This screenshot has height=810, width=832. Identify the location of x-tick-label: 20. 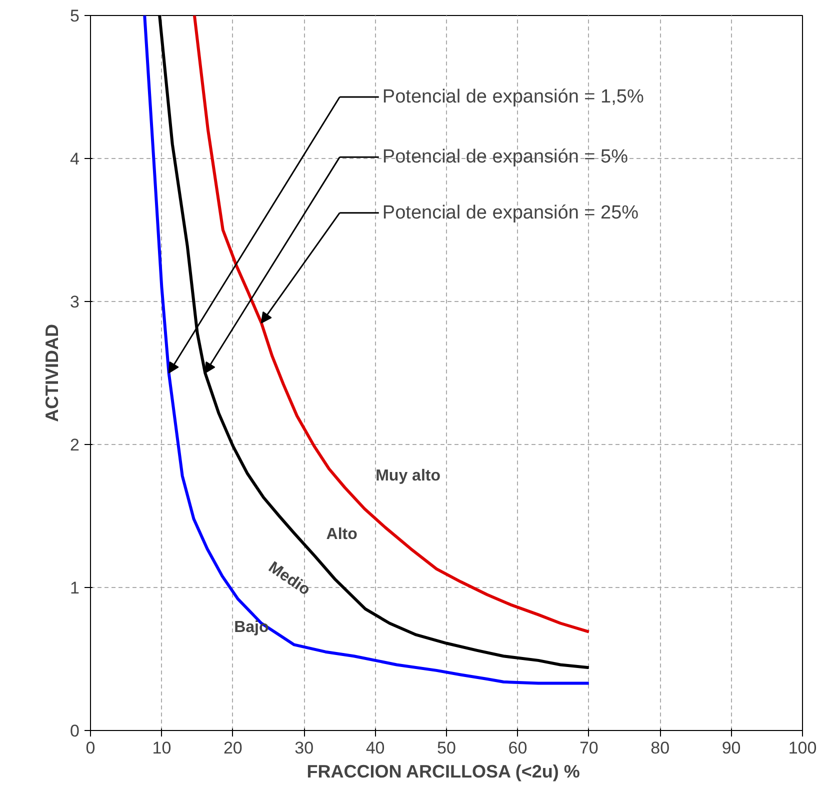
(232, 748).